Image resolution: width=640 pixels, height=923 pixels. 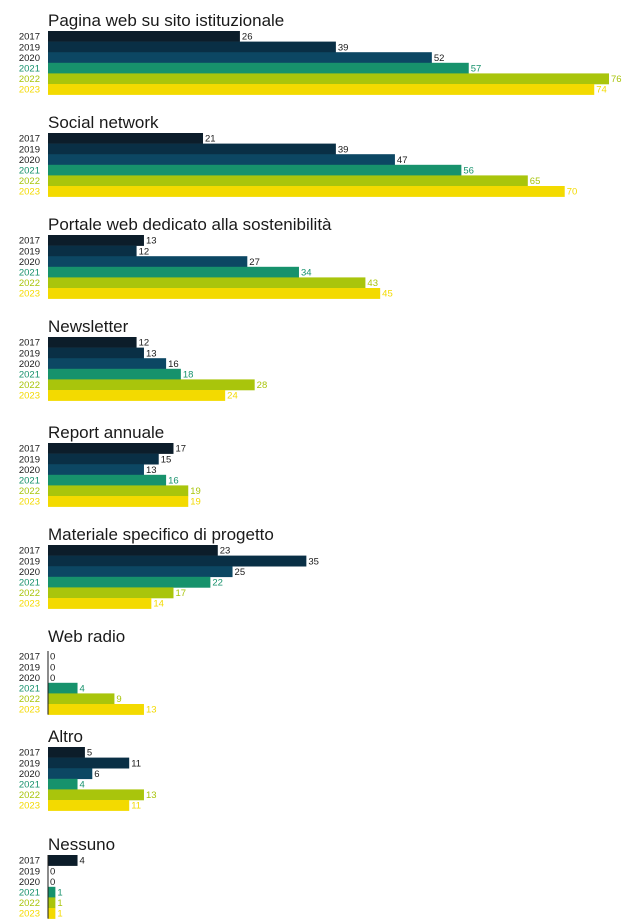 What do you see at coordinates (535, 181) in the screenshot?
I see `value-label: 65` at bounding box center [535, 181].